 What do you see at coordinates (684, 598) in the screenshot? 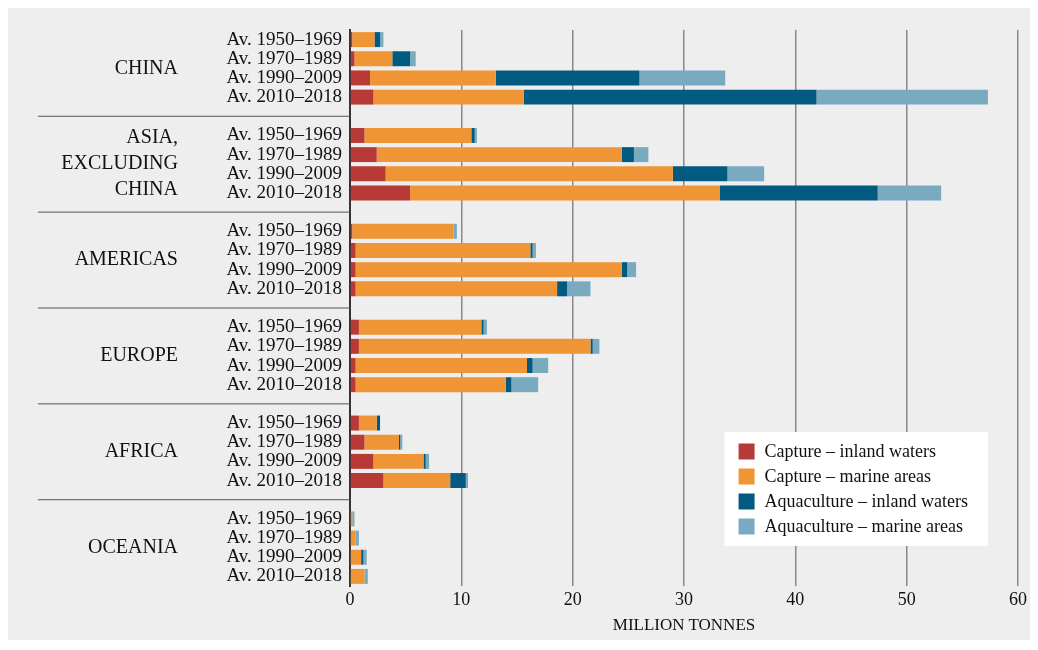
I see `x-tick-label: 30` at bounding box center [684, 598].